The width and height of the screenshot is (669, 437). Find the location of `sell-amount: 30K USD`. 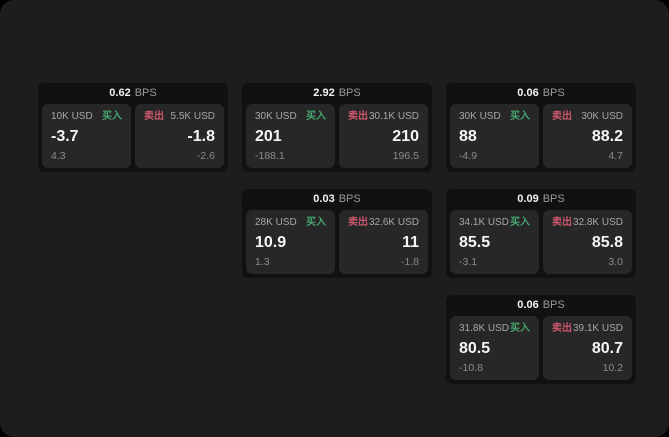

sell-amount: 30K USD is located at coordinates (602, 116).